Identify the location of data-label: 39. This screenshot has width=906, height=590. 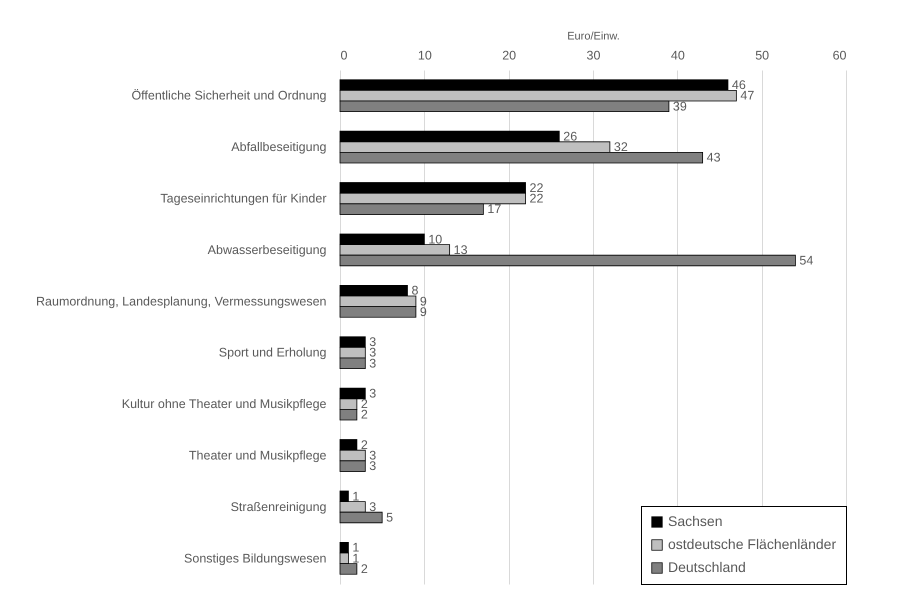
(679, 106).